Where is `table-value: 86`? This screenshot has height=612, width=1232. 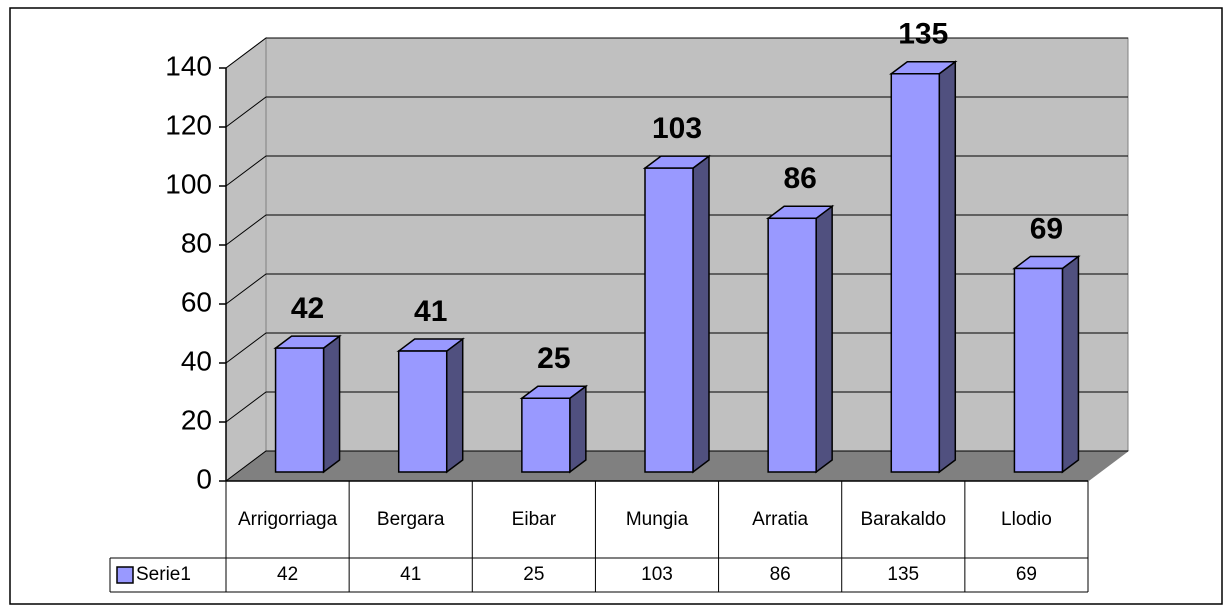 table-value: 86 is located at coordinates (780, 574).